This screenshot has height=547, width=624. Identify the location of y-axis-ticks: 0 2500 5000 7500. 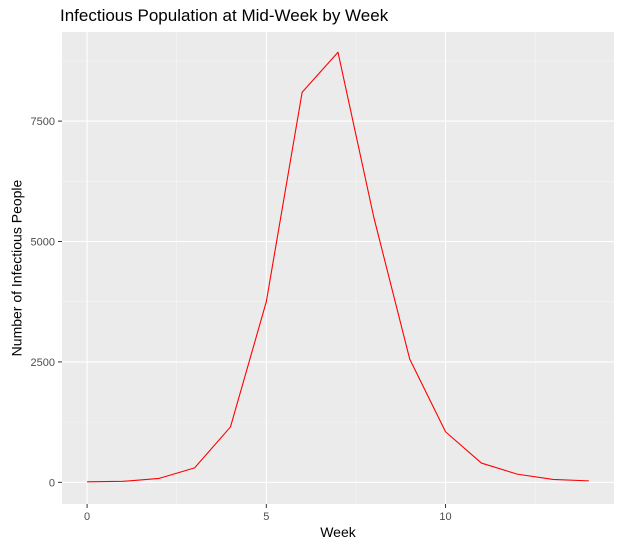
(46, 302).